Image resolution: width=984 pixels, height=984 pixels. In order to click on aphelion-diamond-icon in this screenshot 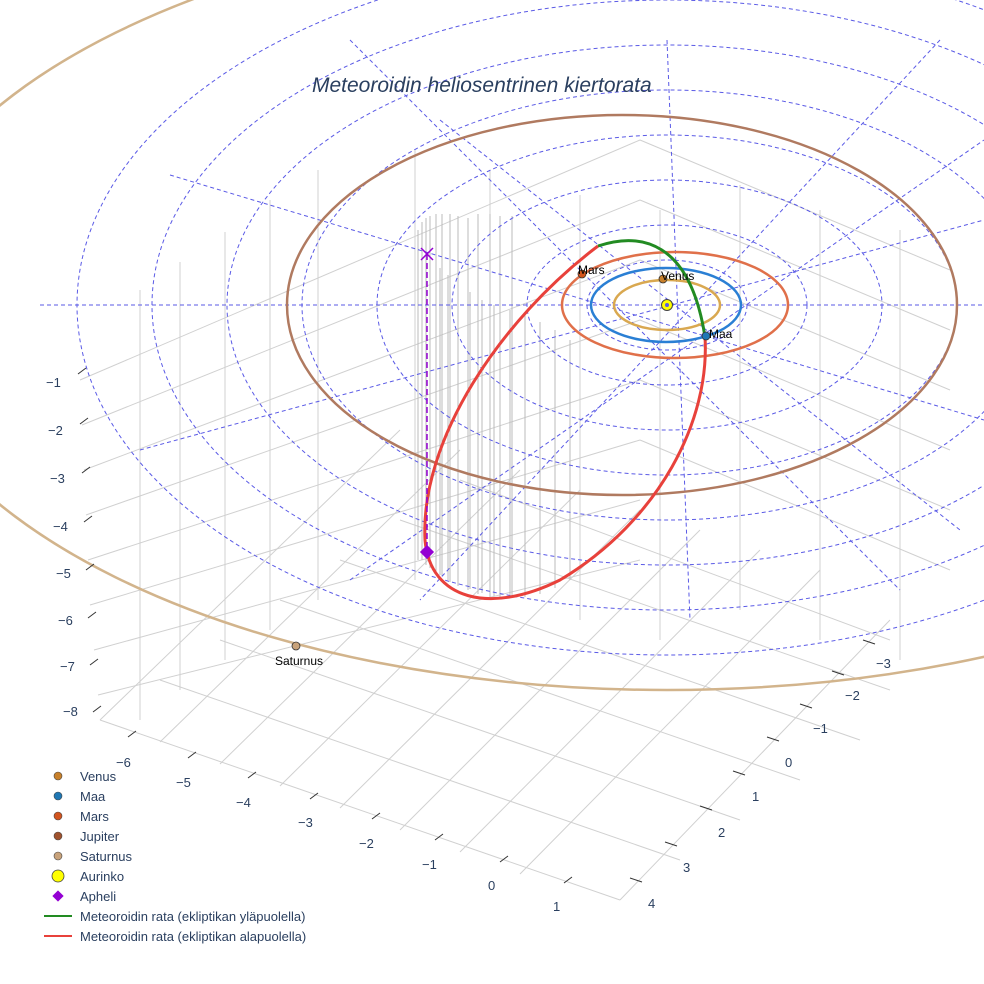, I will do `click(427, 552)`.